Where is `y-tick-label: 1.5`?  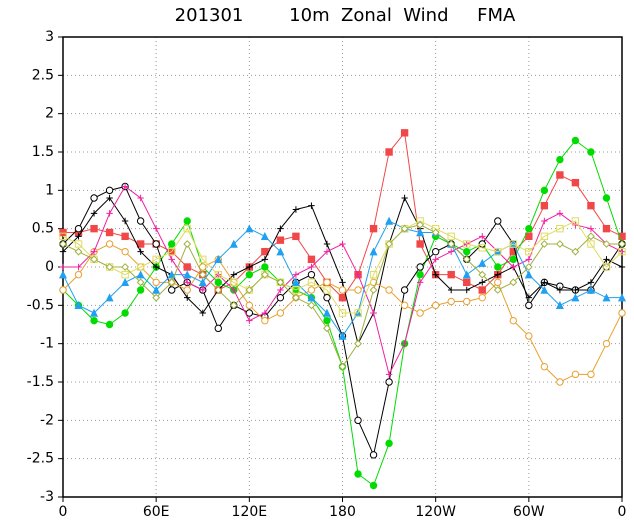
y-tick-label: 1.5 is located at coordinates (43, 152).